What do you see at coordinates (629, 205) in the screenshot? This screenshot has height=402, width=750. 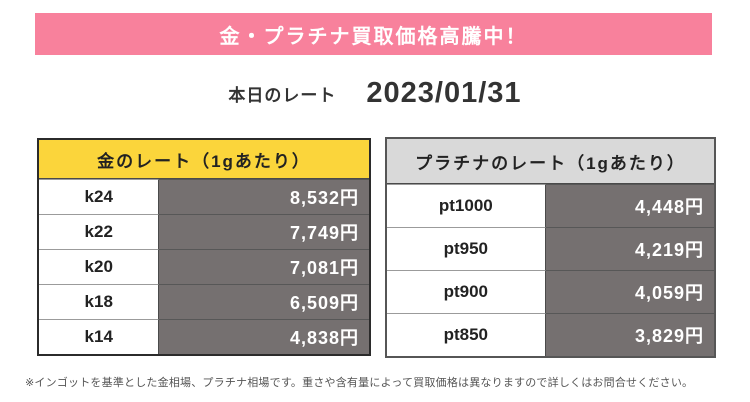 I see `platinum-price-value: 4,448円` at bounding box center [629, 205].